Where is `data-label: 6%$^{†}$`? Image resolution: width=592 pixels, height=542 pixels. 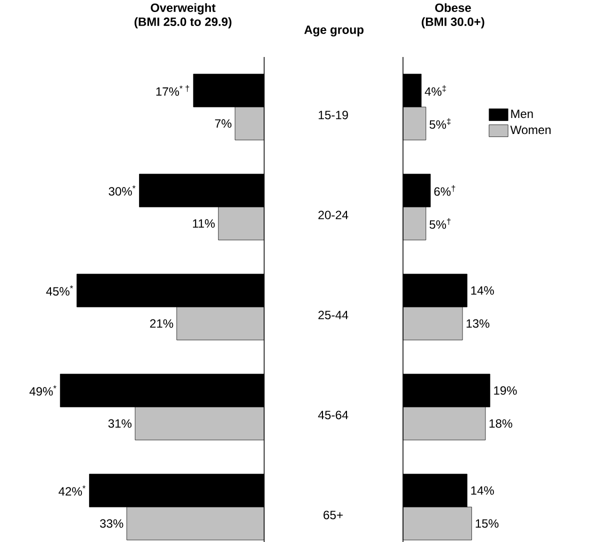
data-label: 6%$^{†}$ is located at coordinates (445, 190).